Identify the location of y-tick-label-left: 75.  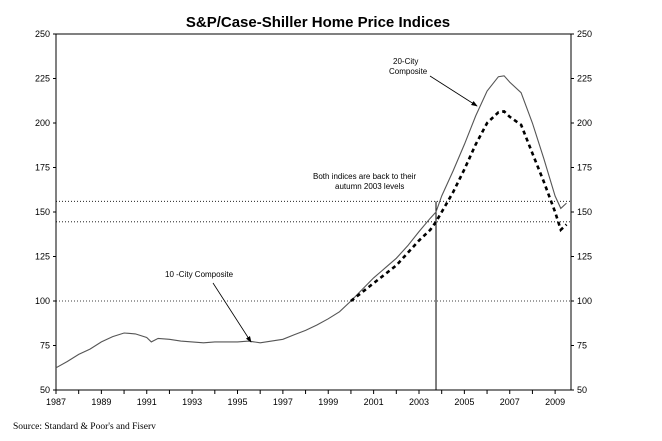
(45, 346).